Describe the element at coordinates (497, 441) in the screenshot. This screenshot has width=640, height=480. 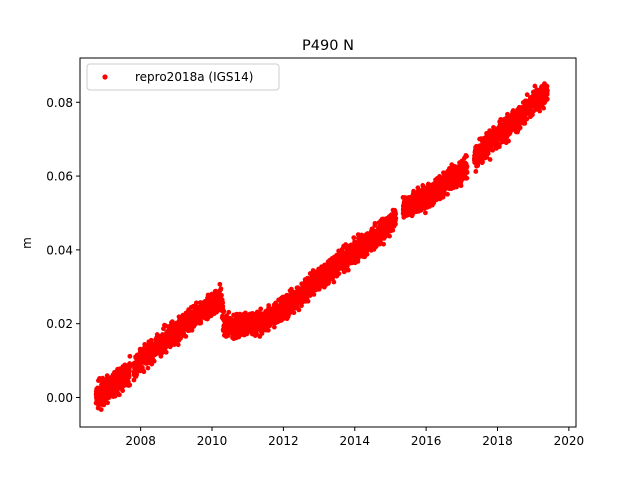
I see `x-tick-label: 2018` at that location.